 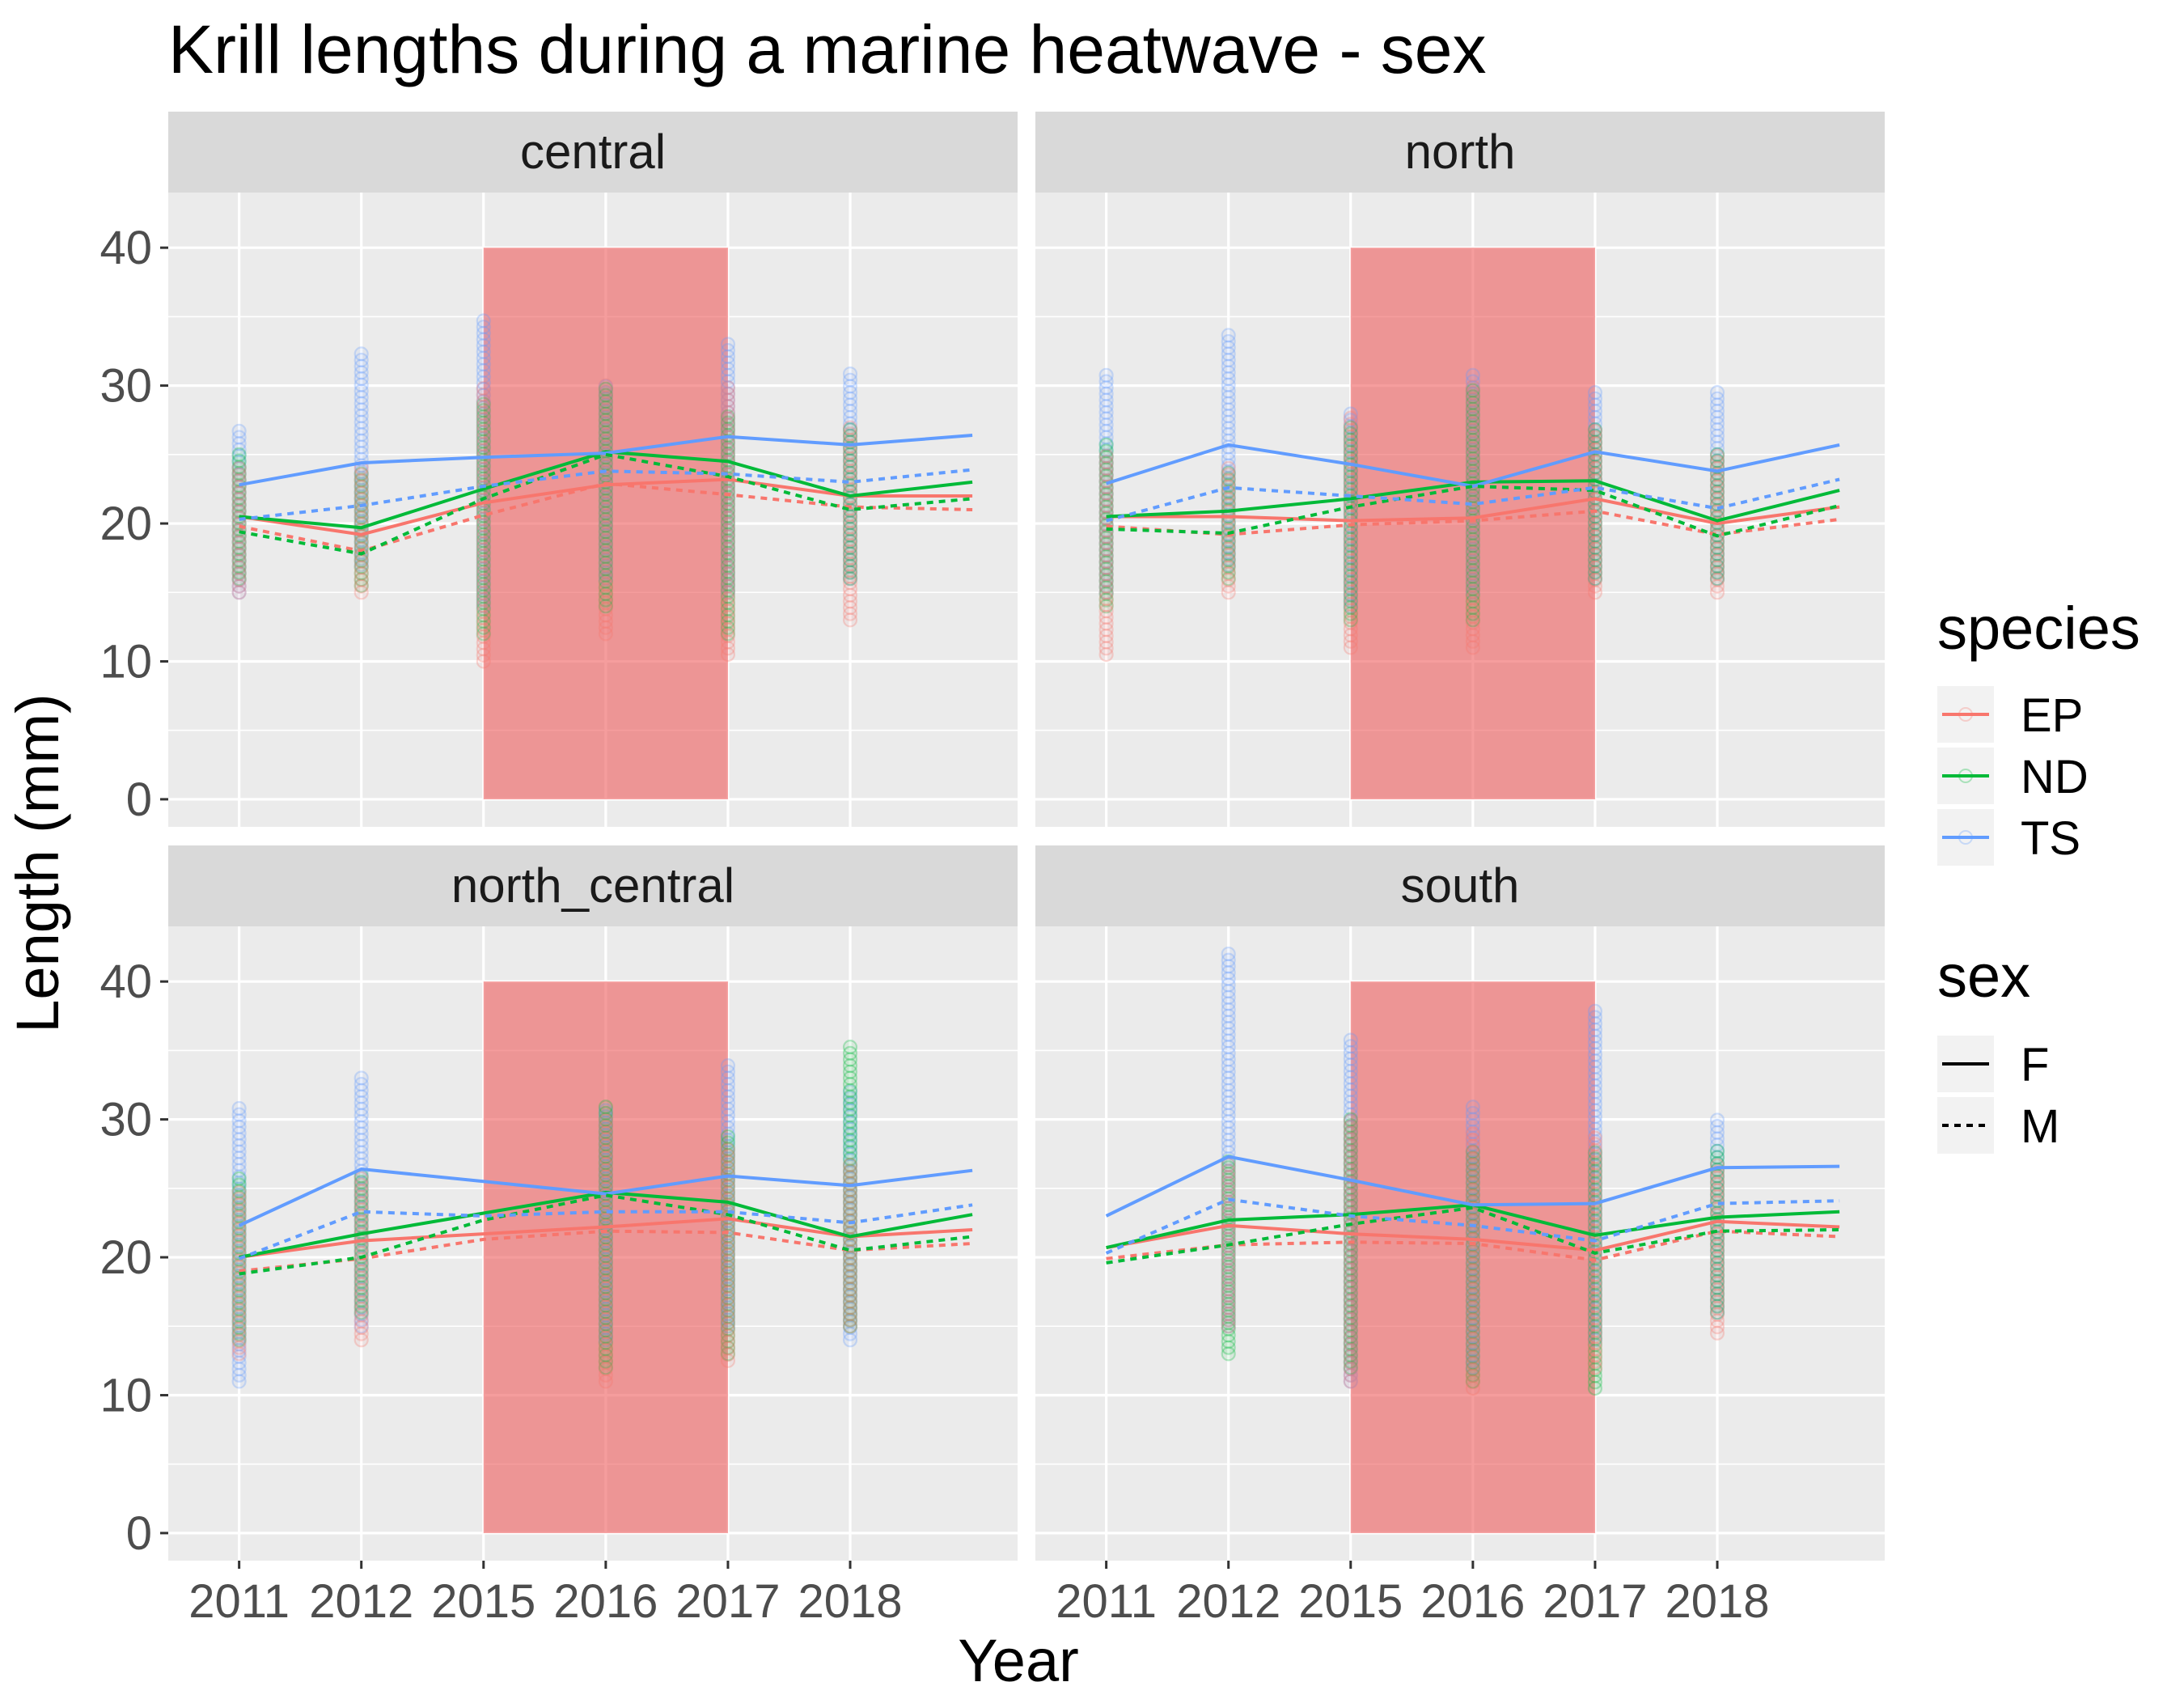 I want to click on mean-lines, so click(x=606, y=495).